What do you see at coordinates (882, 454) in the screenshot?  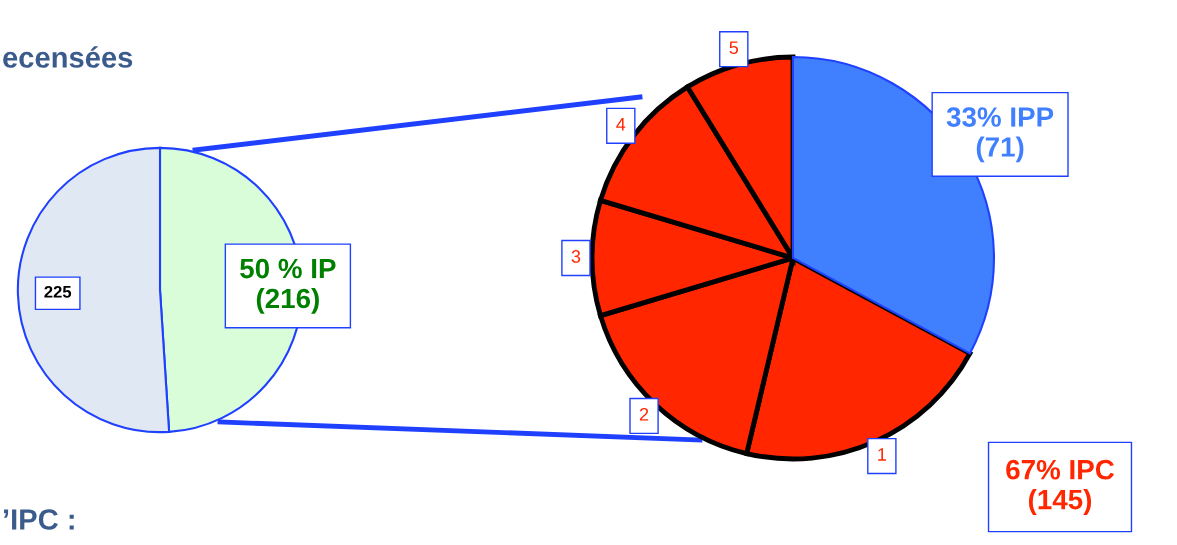 I see `slice-label: 1` at bounding box center [882, 454].